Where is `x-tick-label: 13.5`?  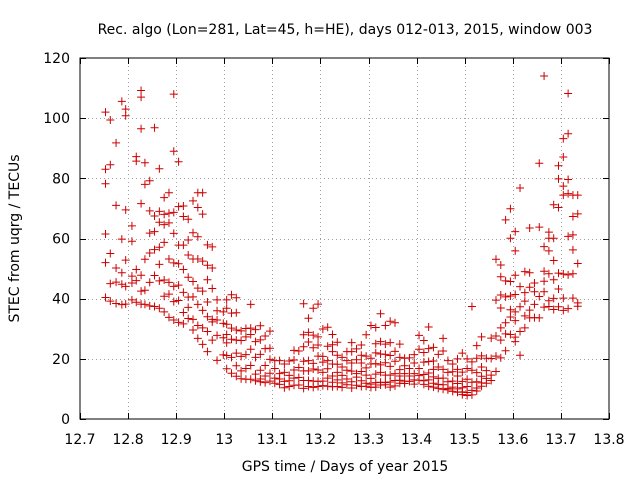 x-tick-label: 13.5 is located at coordinates (464, 440).